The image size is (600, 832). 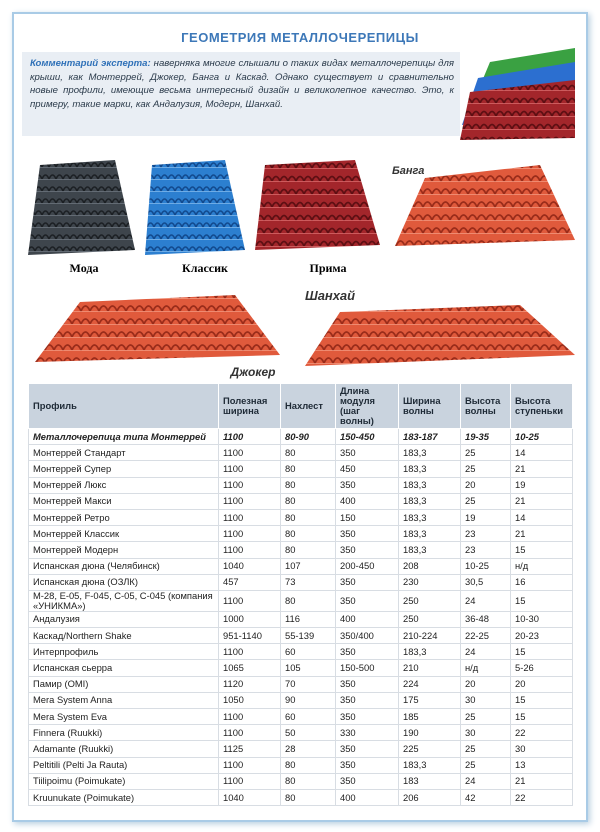 I want to click on table-cell: 19-35, so click(x=485, y=436).